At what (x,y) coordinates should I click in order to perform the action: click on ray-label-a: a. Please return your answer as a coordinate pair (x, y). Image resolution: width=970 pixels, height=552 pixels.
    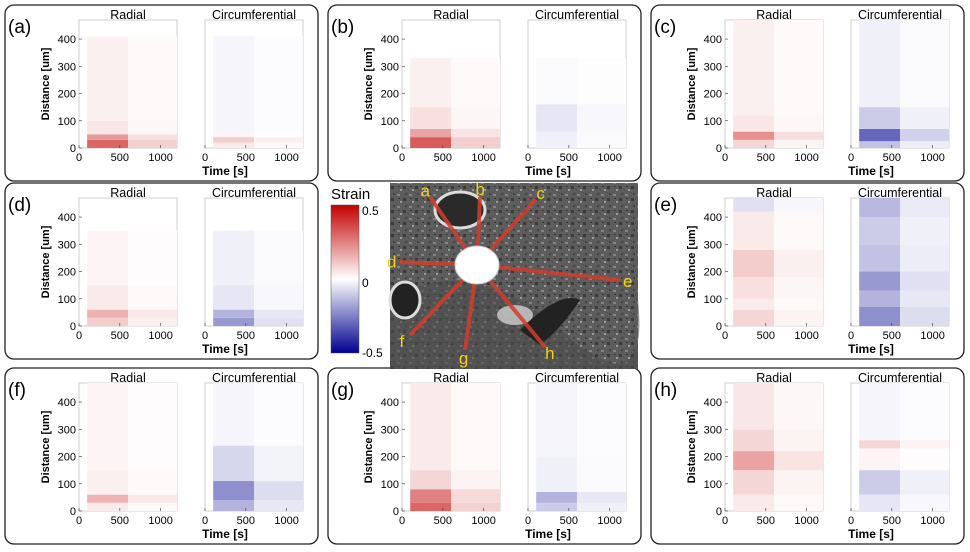
    Looking at the image, I should click on (425, 190).